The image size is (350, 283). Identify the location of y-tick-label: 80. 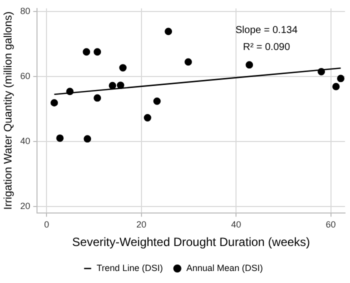
(25, 11).